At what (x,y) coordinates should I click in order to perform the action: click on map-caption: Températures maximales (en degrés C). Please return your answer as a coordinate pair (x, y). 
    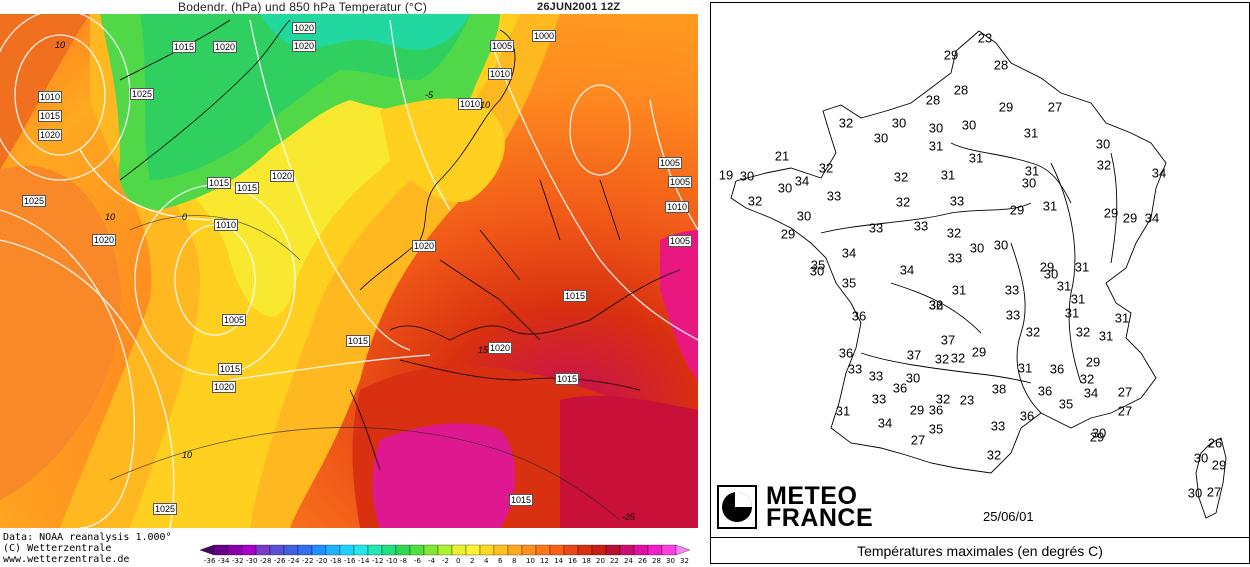
    Looking at the image, I should click on (980, 550).